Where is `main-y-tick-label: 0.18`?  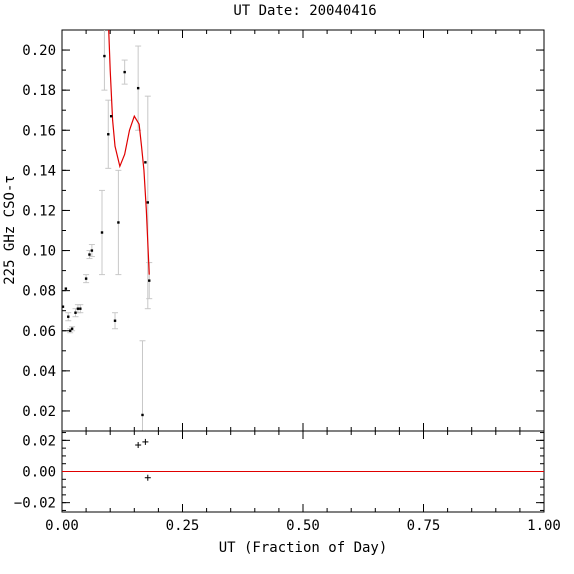 main-y-tick-label: 0.18 is located at coordinates (39, 91).